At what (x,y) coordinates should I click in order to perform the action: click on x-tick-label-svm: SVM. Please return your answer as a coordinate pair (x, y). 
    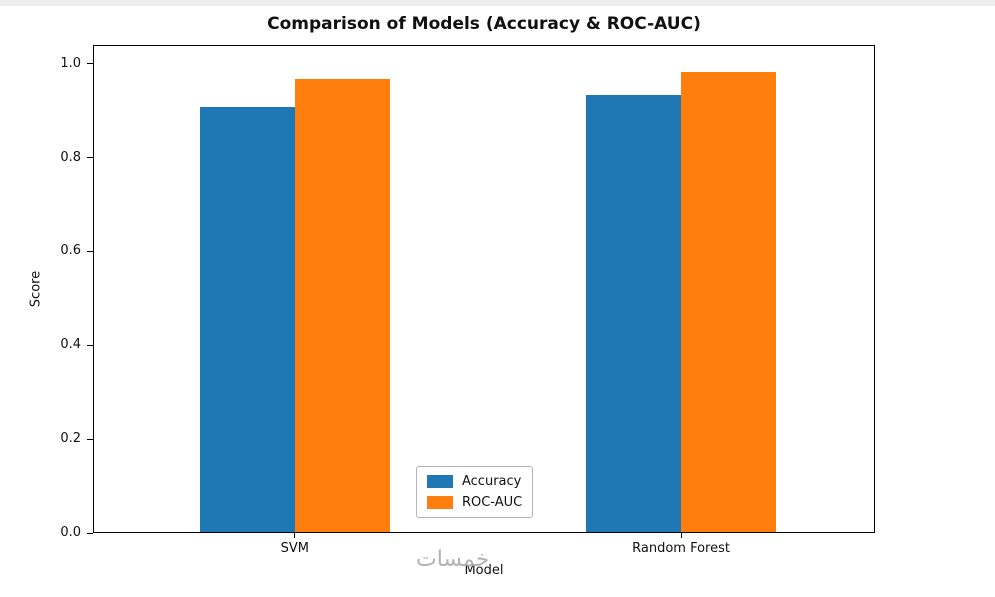
    Looking at the image, I should click on (294, 548).